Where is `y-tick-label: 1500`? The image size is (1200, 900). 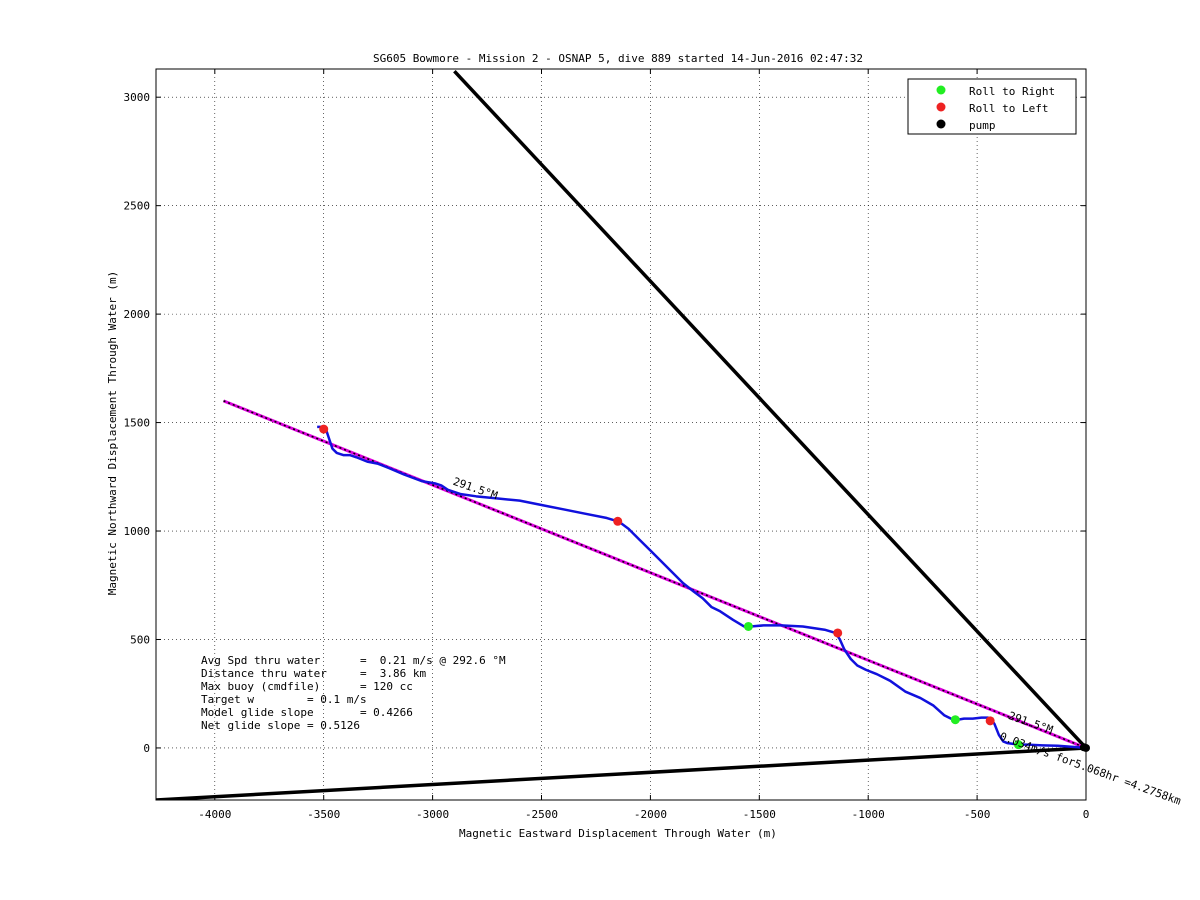 y-tick-label: 1500 is located at coordinates (137, 423).